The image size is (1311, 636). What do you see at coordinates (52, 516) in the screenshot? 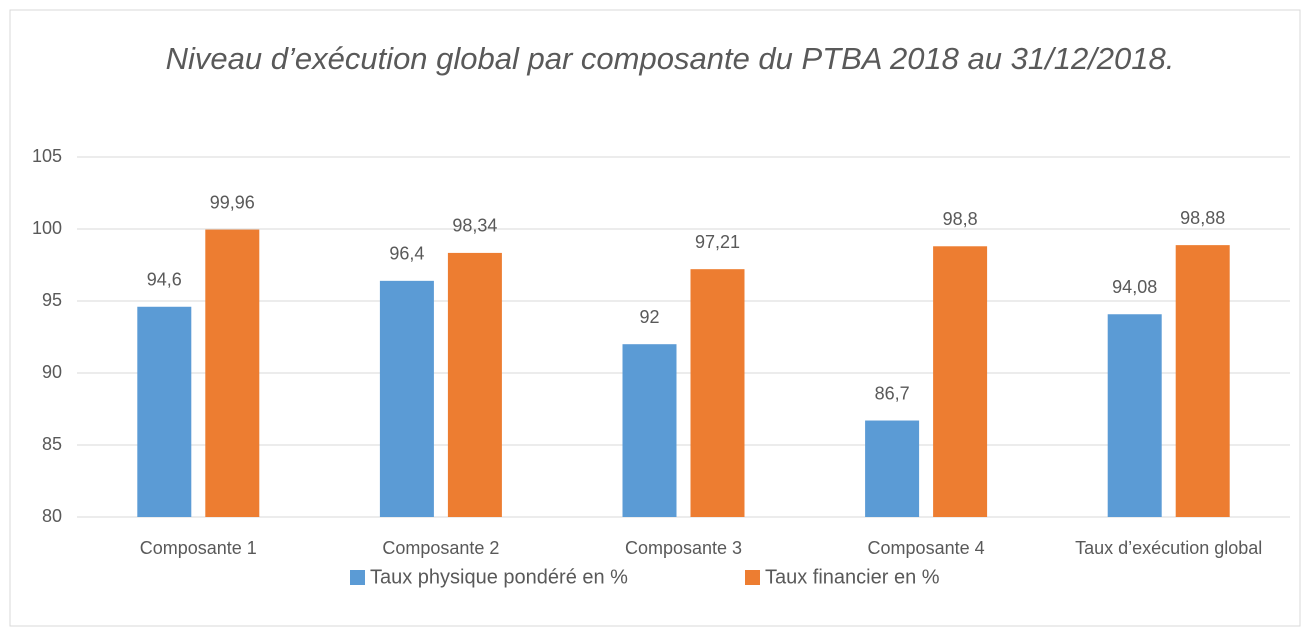
I see `y-tick-label: 80` at bounding box center [52, 516].